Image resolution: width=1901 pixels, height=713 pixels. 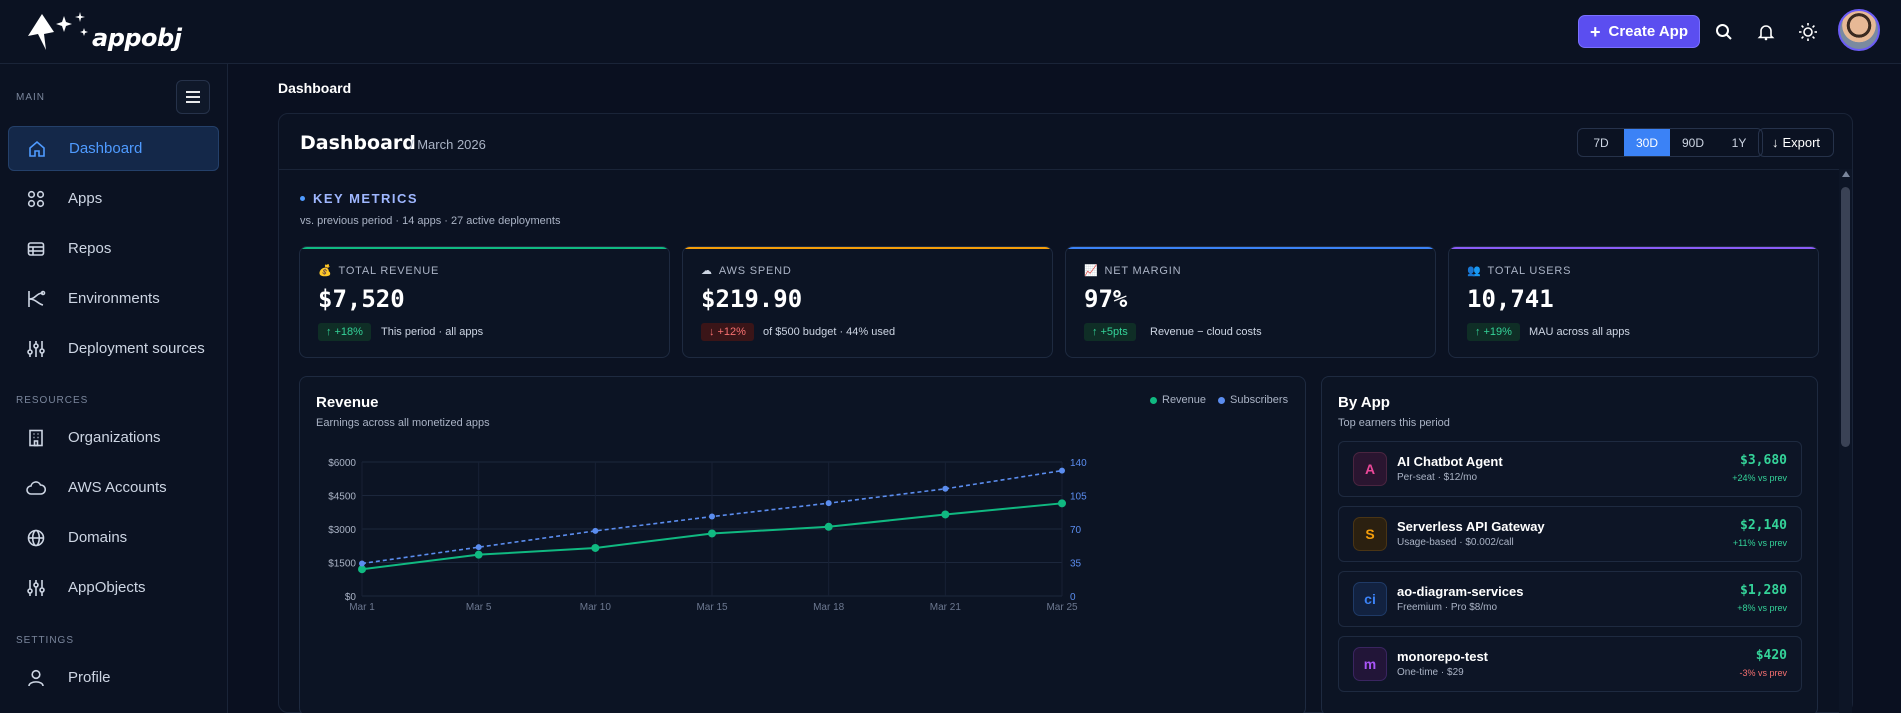 What do you see at coordinates (707, 271) in the screenshot?
I see `cloud-icon: ☁` at bounding box center [707, 271].